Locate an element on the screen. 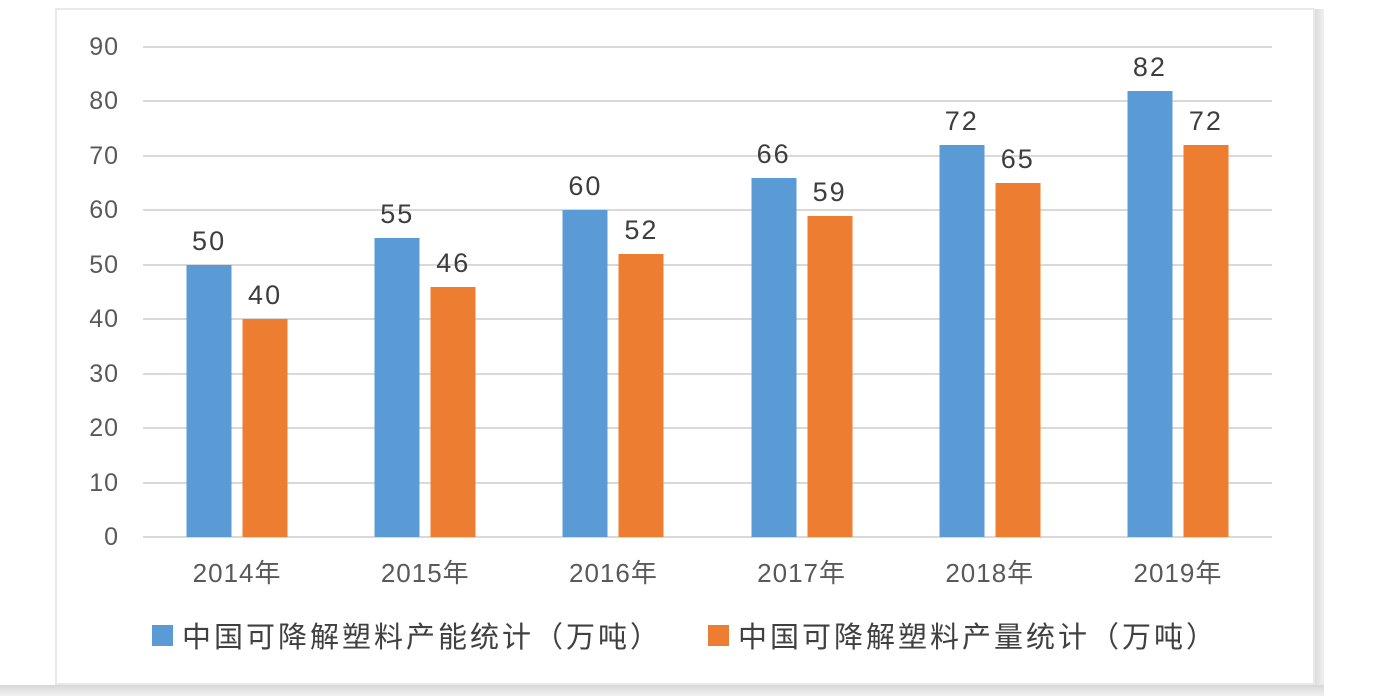  bar: 40 is located at coordinates (265, 409).